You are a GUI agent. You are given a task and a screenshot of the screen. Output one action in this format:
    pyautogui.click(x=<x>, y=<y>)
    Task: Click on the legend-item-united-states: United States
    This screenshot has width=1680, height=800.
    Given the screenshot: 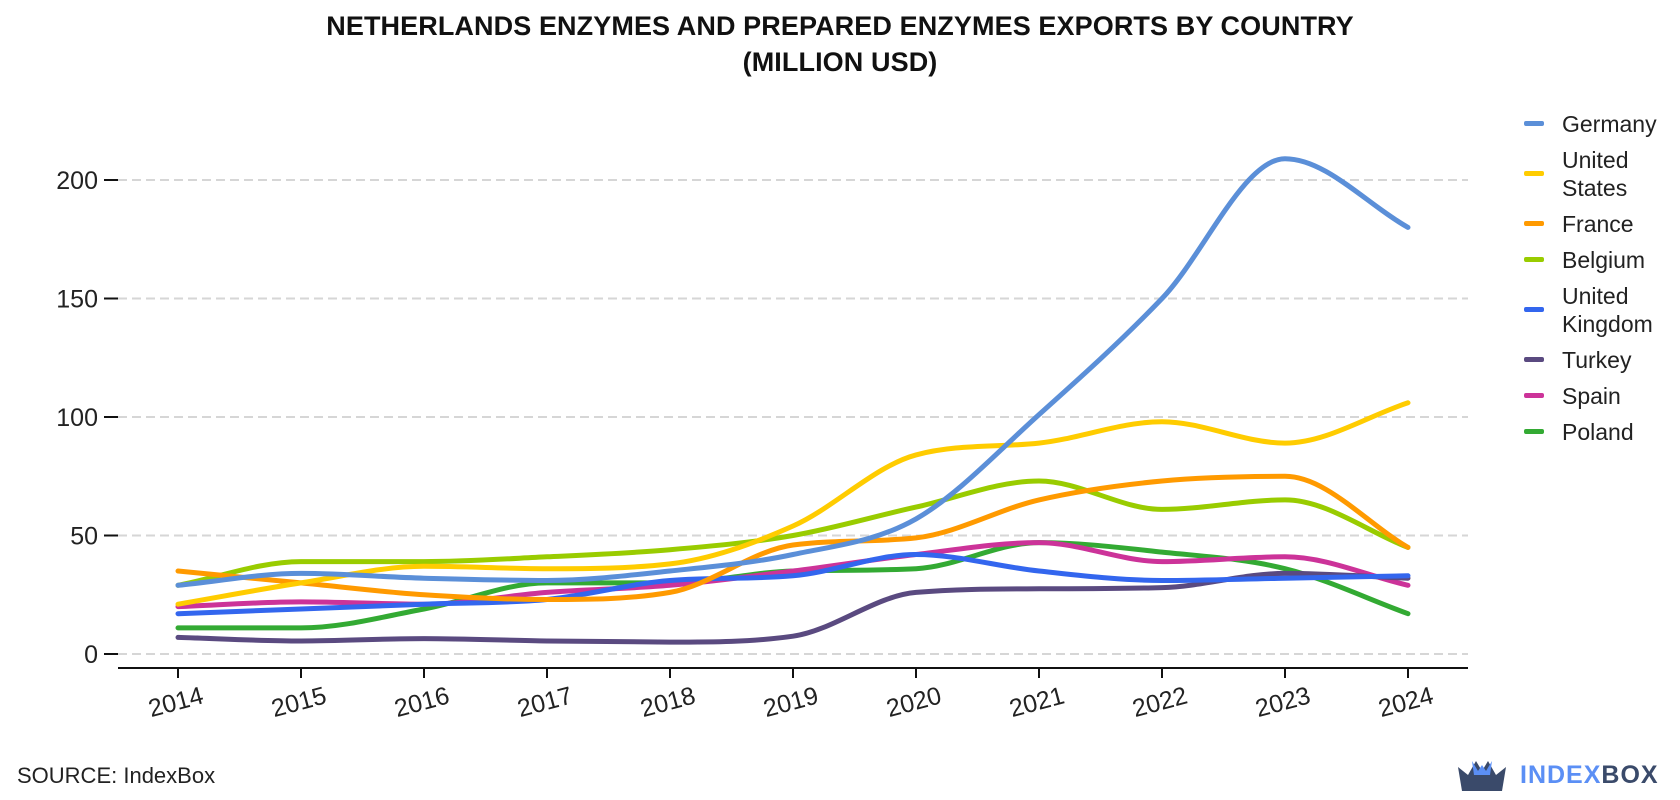 What is the action you would take?
    pyautogui.click(x=1601, y=174)
    